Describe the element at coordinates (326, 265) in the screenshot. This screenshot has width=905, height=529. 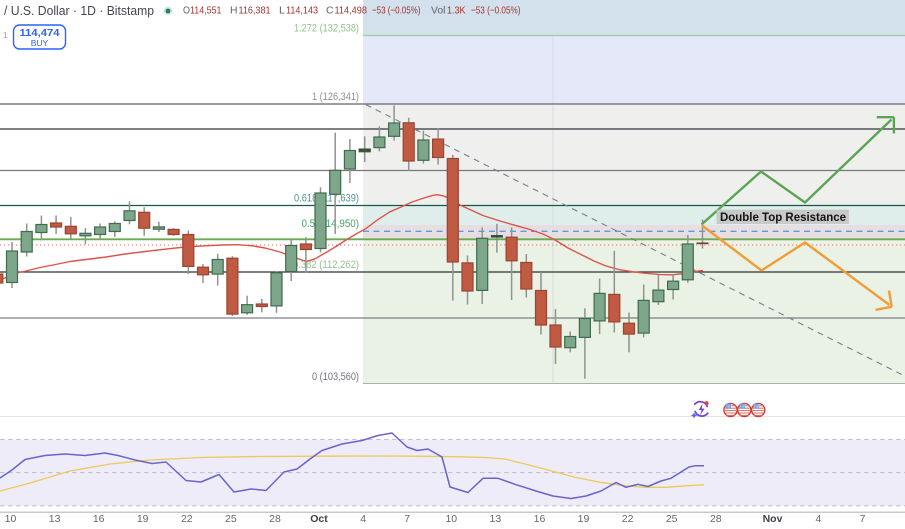
I see `svg-text: 0.382 (112,262)` at that location.